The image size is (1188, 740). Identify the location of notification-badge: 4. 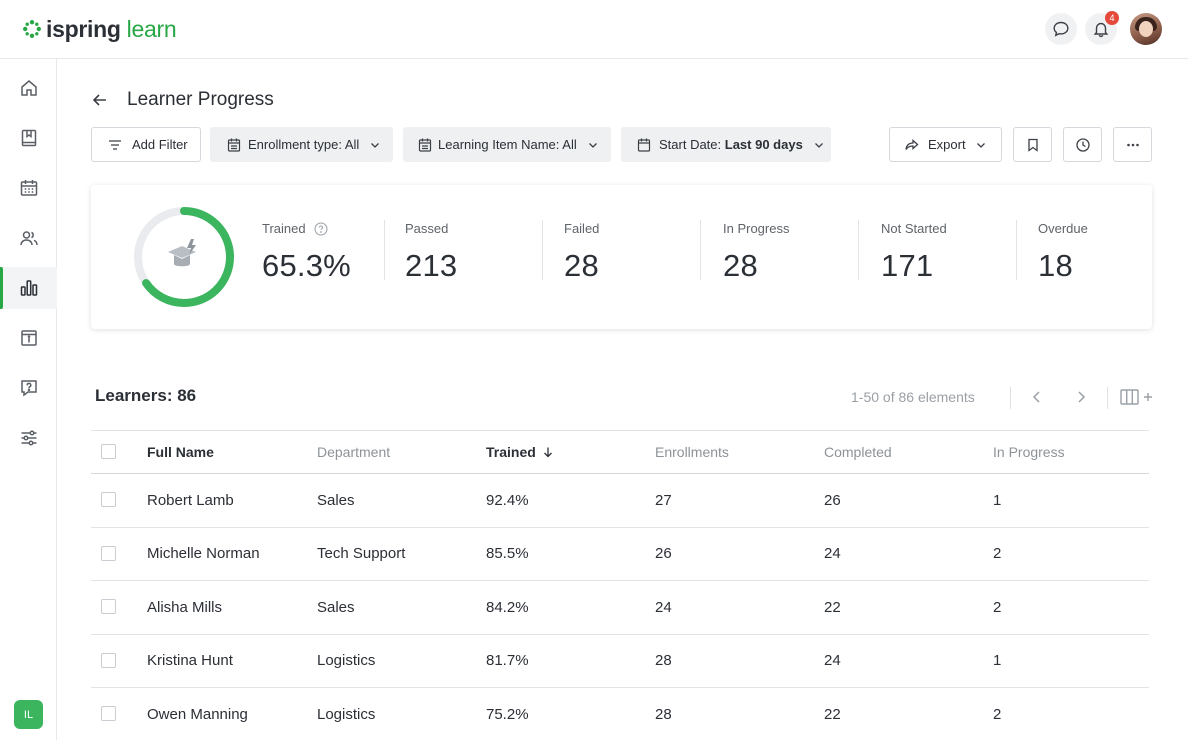
(1112, 18).